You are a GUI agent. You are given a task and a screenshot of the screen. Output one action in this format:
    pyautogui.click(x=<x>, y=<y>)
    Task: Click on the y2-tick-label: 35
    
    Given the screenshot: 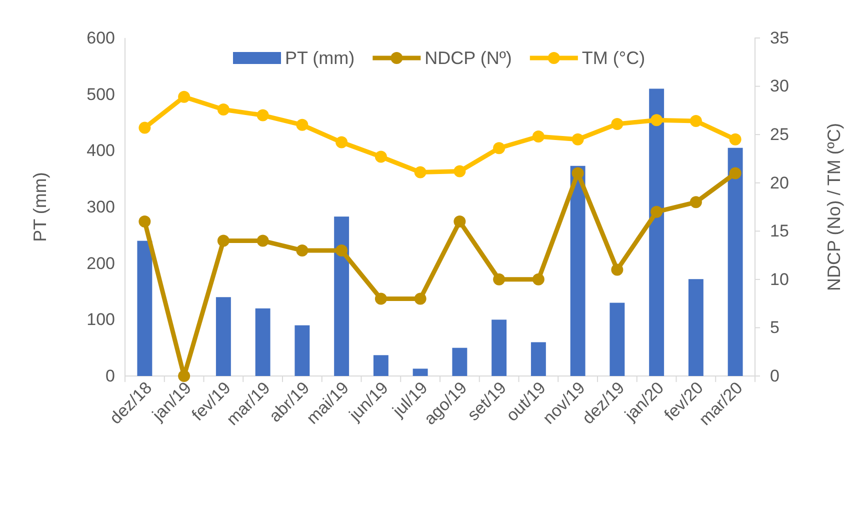 What is the action you would take?
    pyautogui.click(x=779, y=38)
    